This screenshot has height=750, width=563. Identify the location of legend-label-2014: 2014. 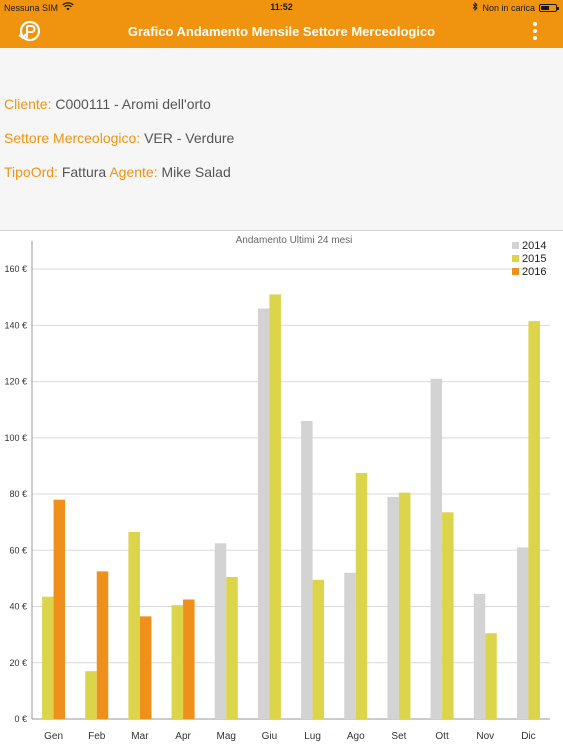
(534, 246).